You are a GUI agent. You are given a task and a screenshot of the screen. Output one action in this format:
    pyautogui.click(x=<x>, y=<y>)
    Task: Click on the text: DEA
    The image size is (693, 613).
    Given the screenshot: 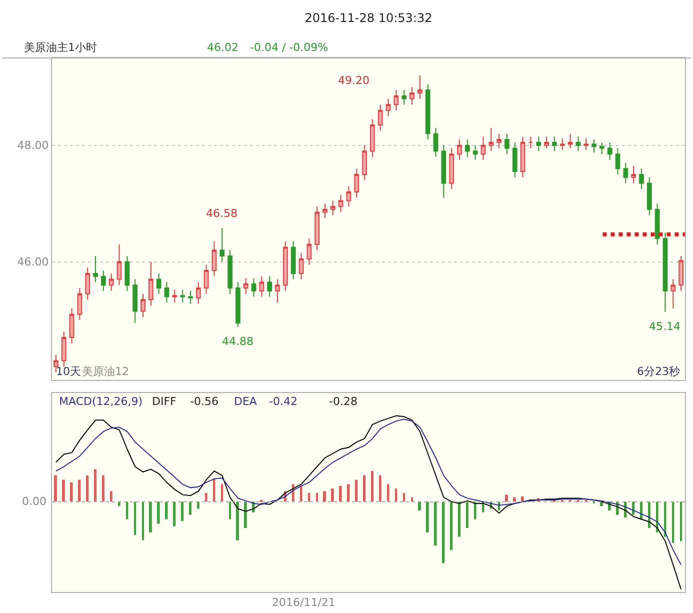 What is the action you would take?
    pyautogui.click(x=246, y=401)
    